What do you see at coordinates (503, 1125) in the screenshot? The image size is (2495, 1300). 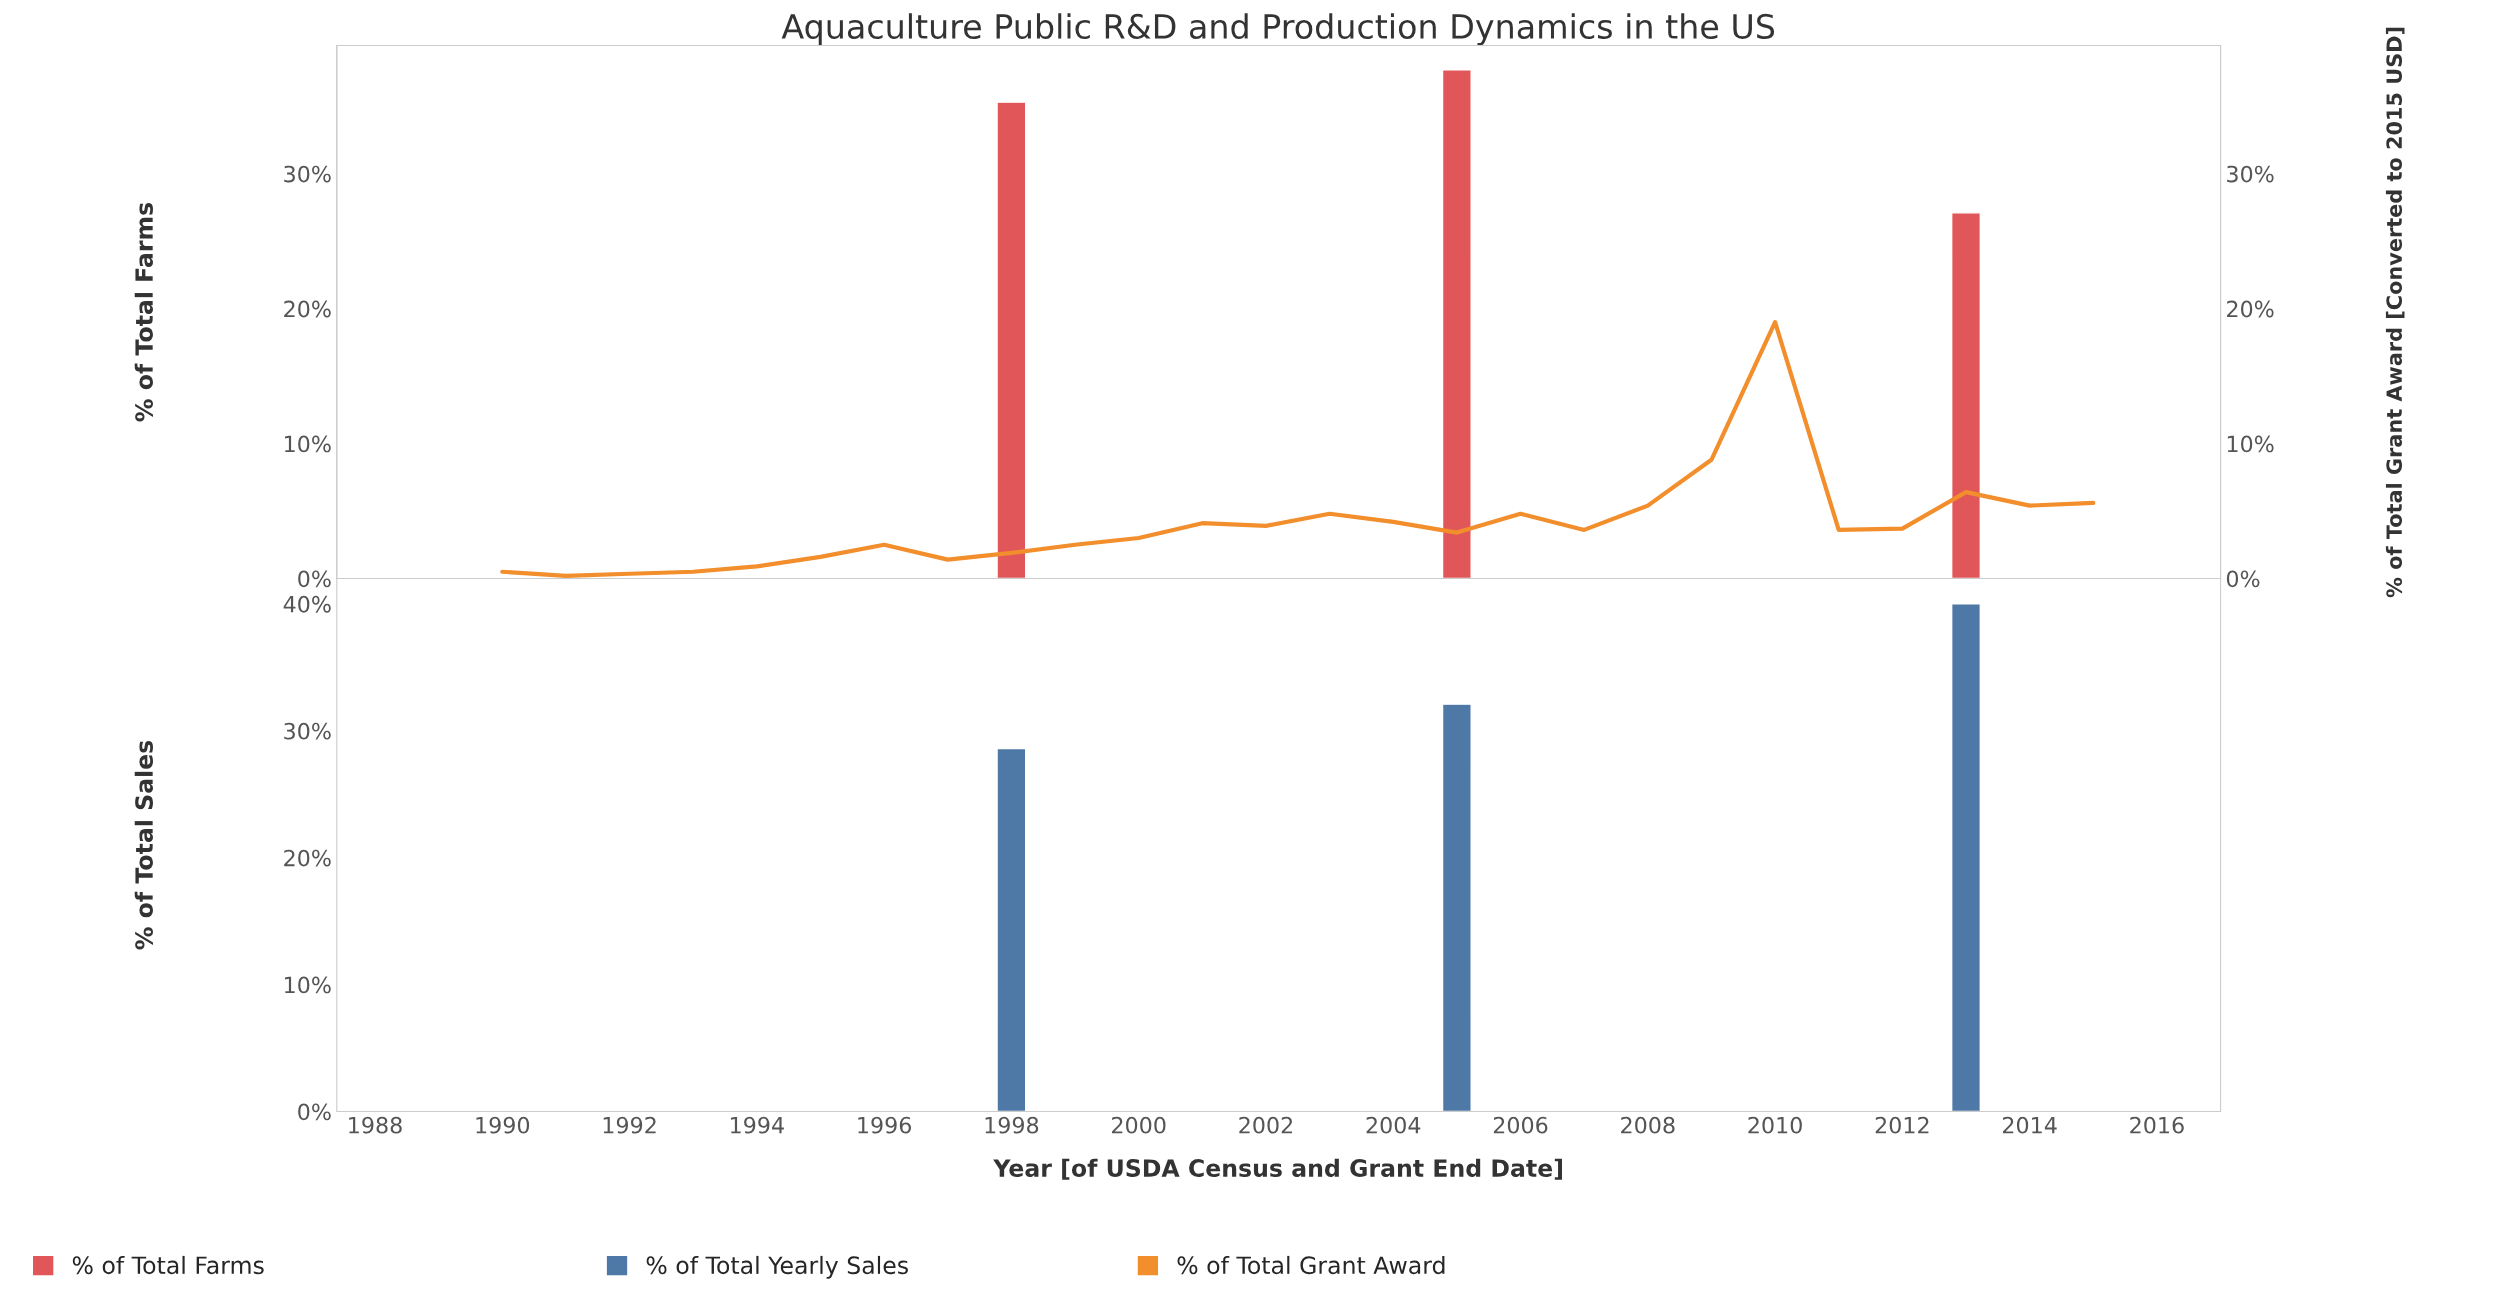 I see `x-tick-label: 1990` at bounding box center [503, 1125].